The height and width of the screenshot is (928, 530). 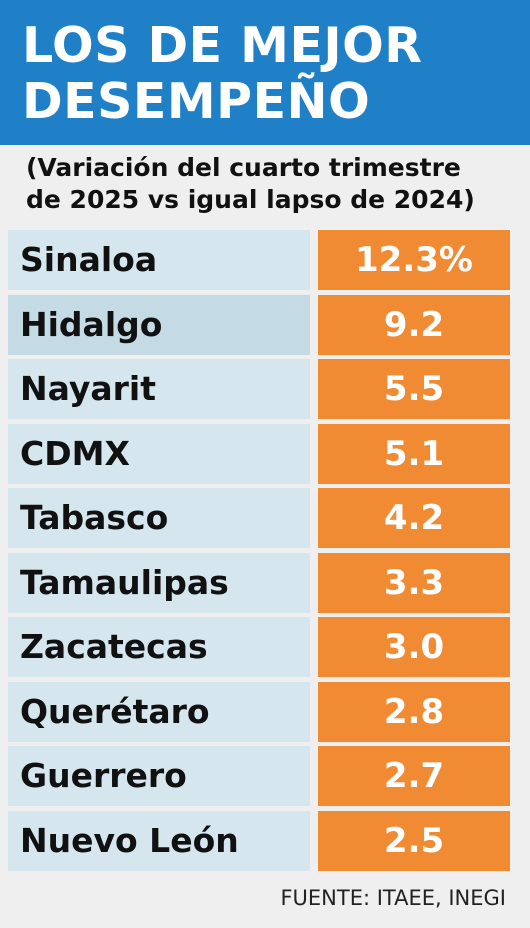 What do you see at coordinates (159, 389) in the screenshot?
I see `state-cell: Nayarit` at bounding box center [159, 389].